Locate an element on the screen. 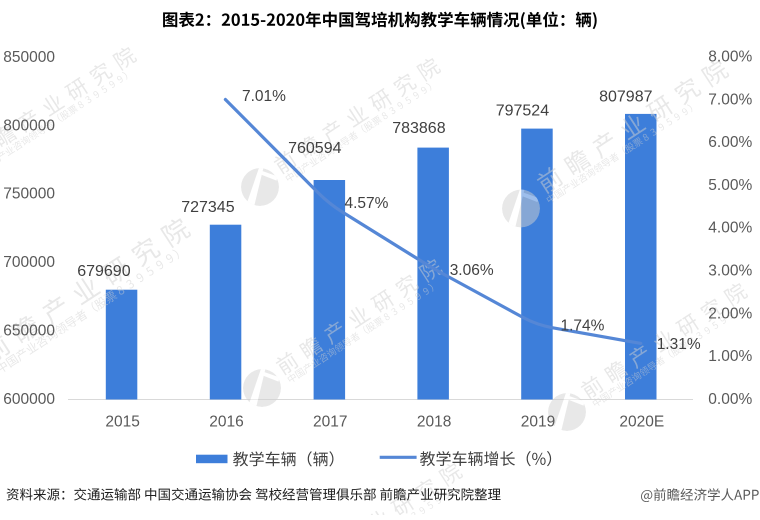 The image size is (760, 520). svg-text: 797524 is located at coordinates (522, 110).